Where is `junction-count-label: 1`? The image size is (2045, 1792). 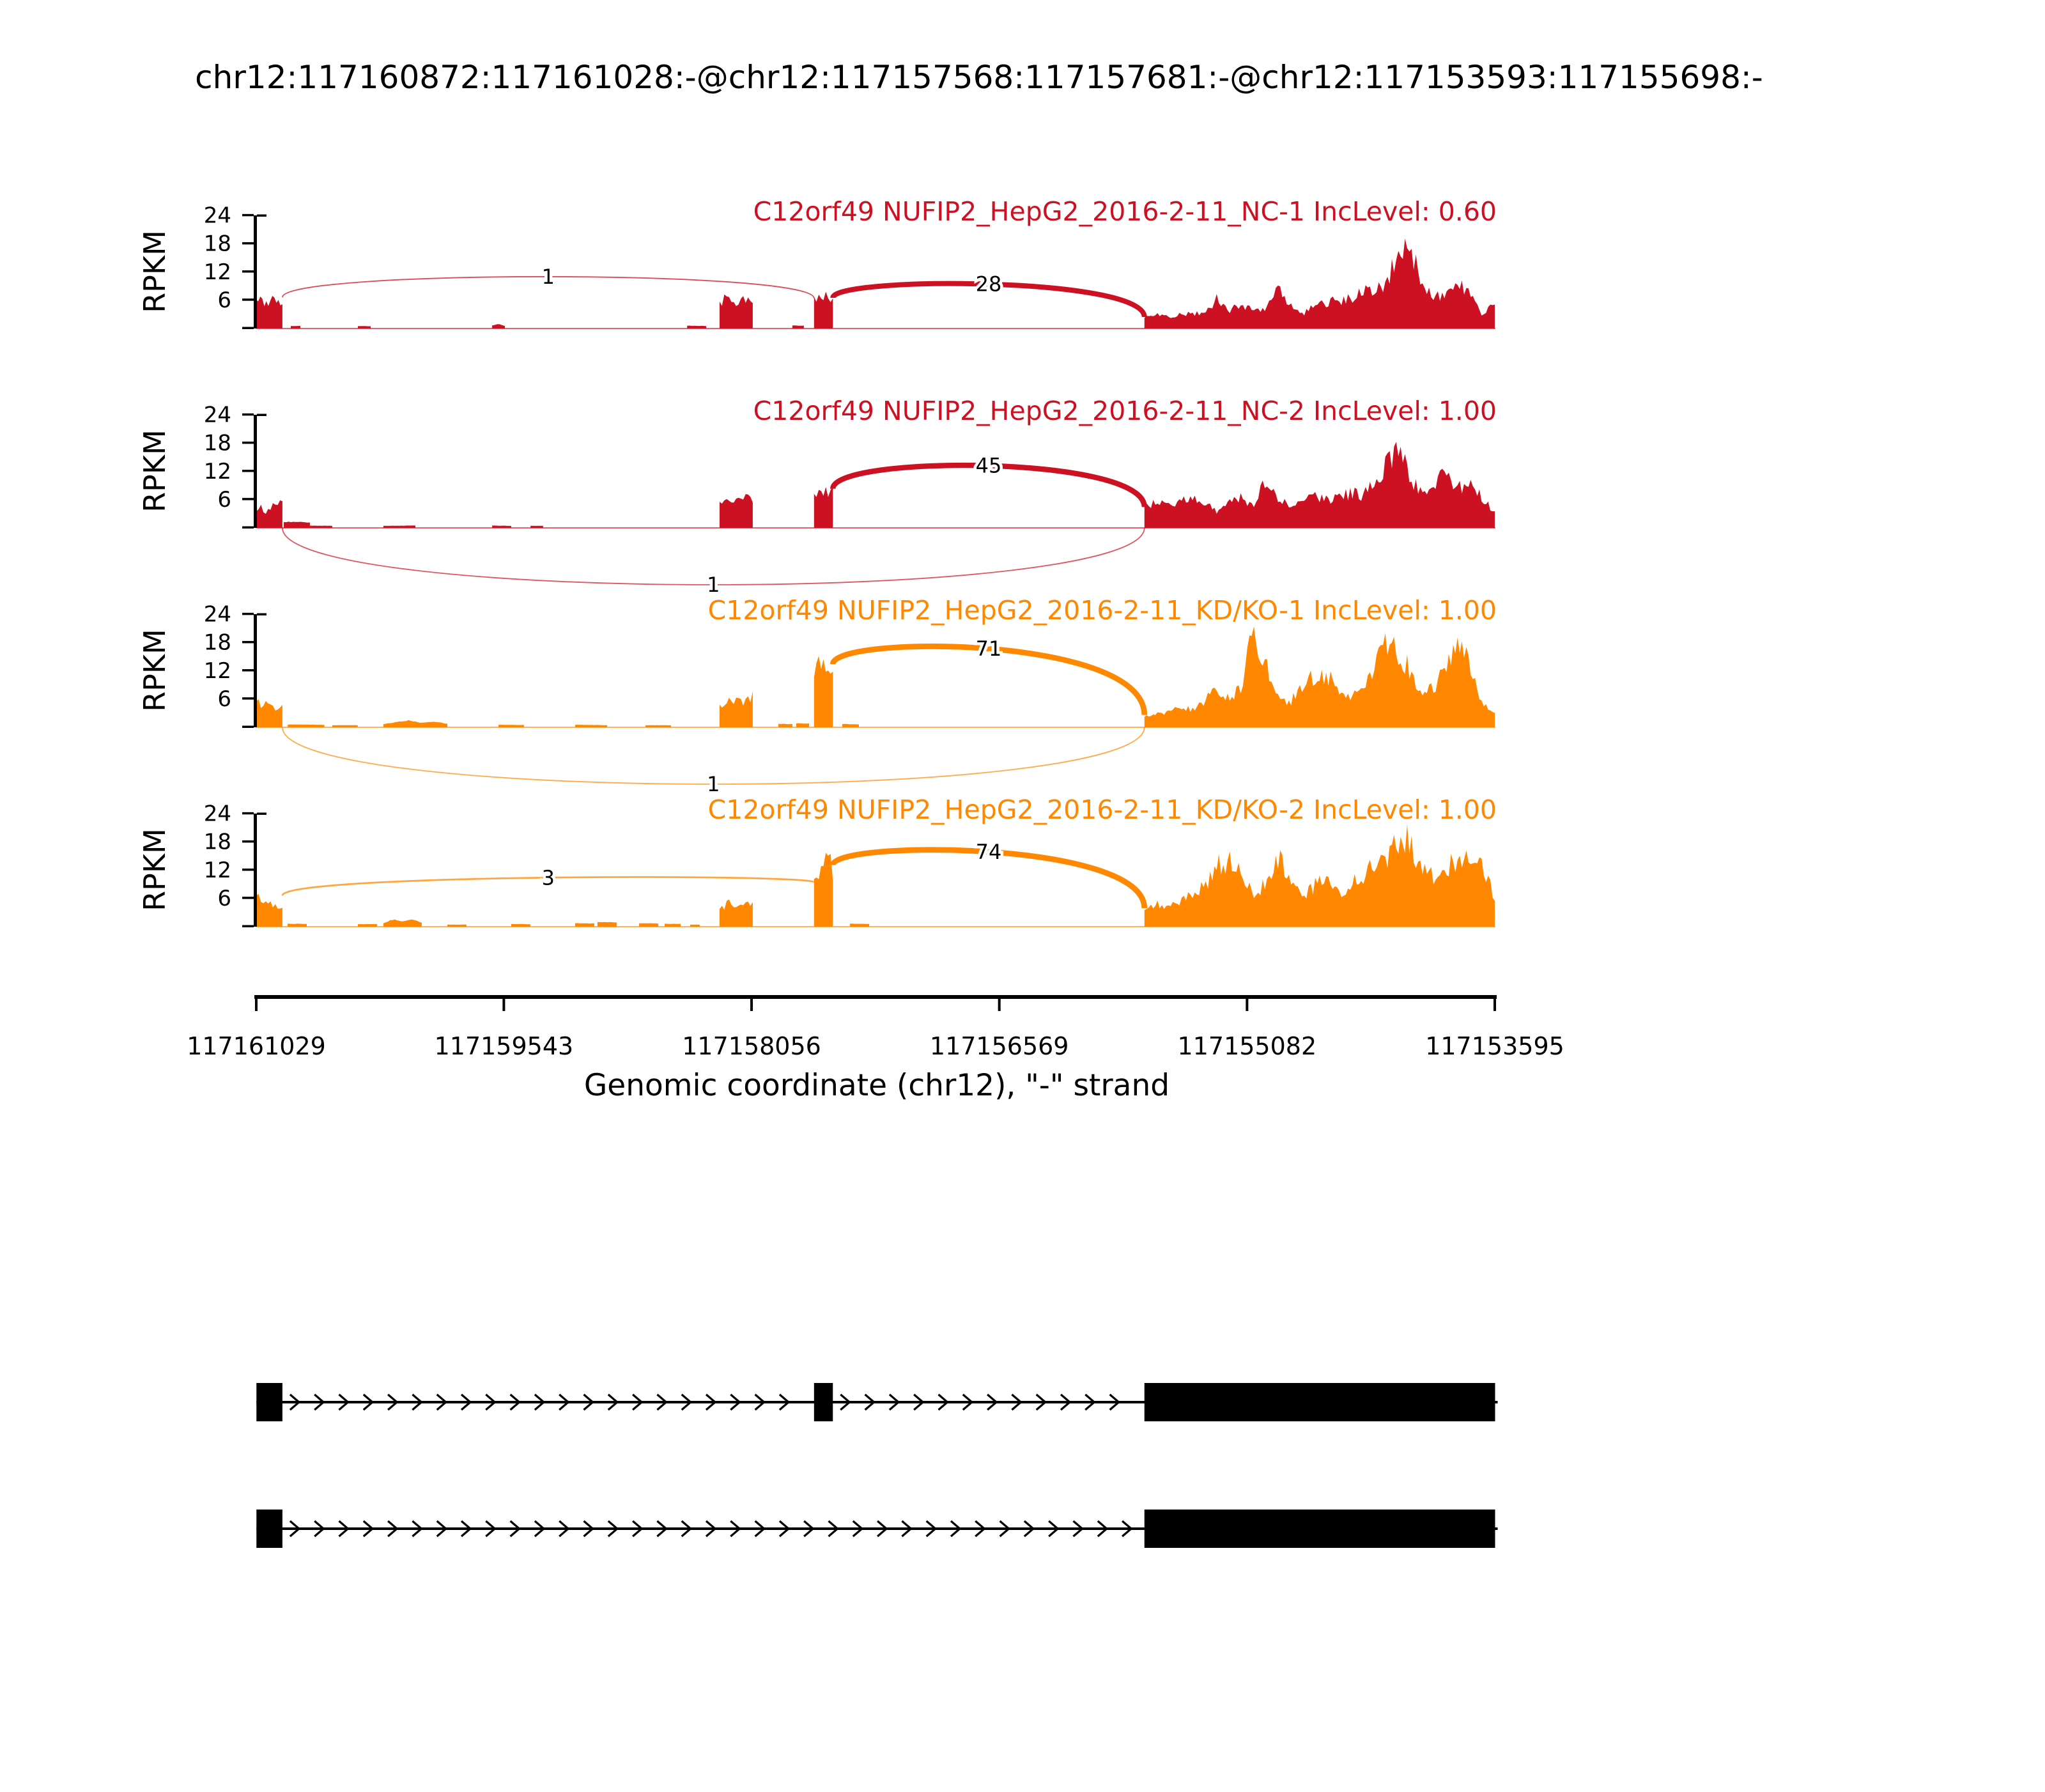
junction-count-label: 1 is located at coordinates (713, 784).